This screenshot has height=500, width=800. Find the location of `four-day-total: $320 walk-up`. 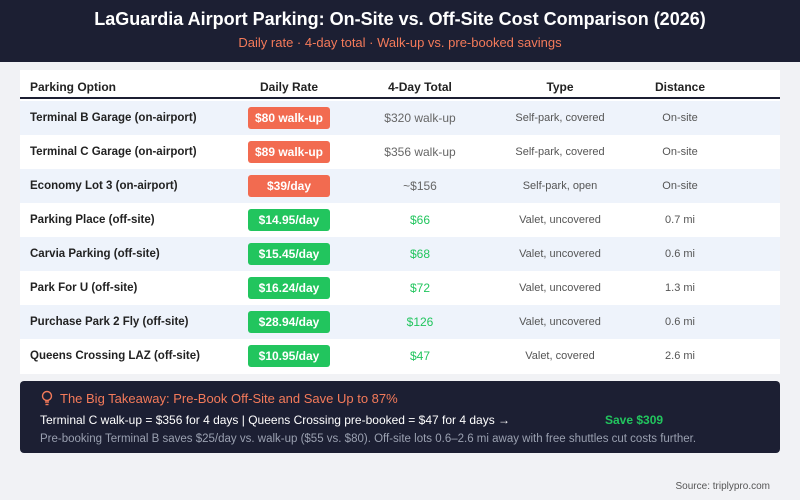

four-day-total: $320 walk-up is located at coordinates (420, 118).